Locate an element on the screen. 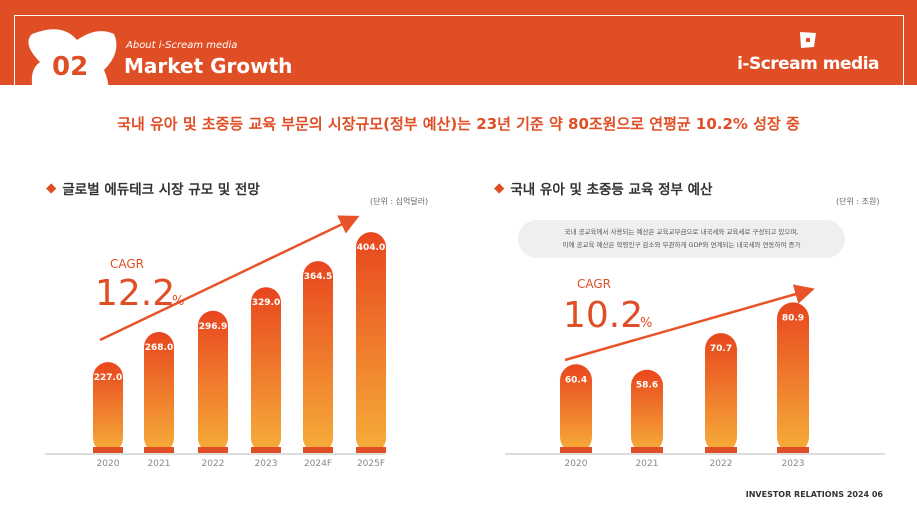  data-label: 60.4 is located at coordinates (576, 380).